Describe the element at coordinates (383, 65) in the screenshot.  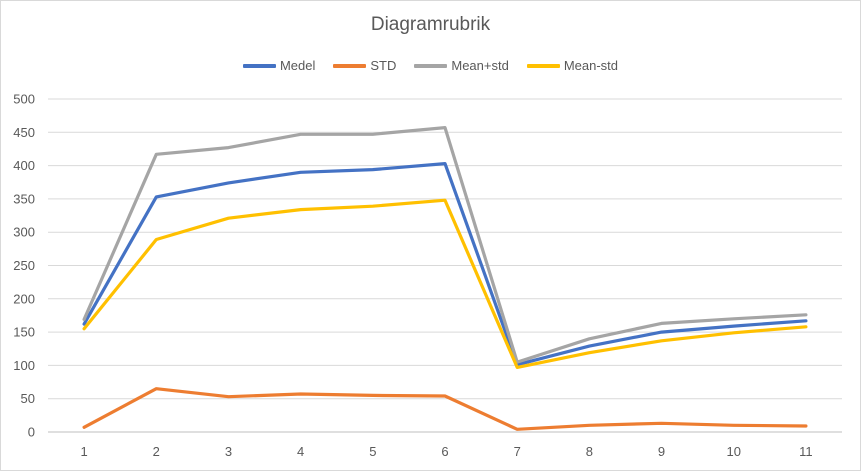
I see `legend-label: STD` at that location.